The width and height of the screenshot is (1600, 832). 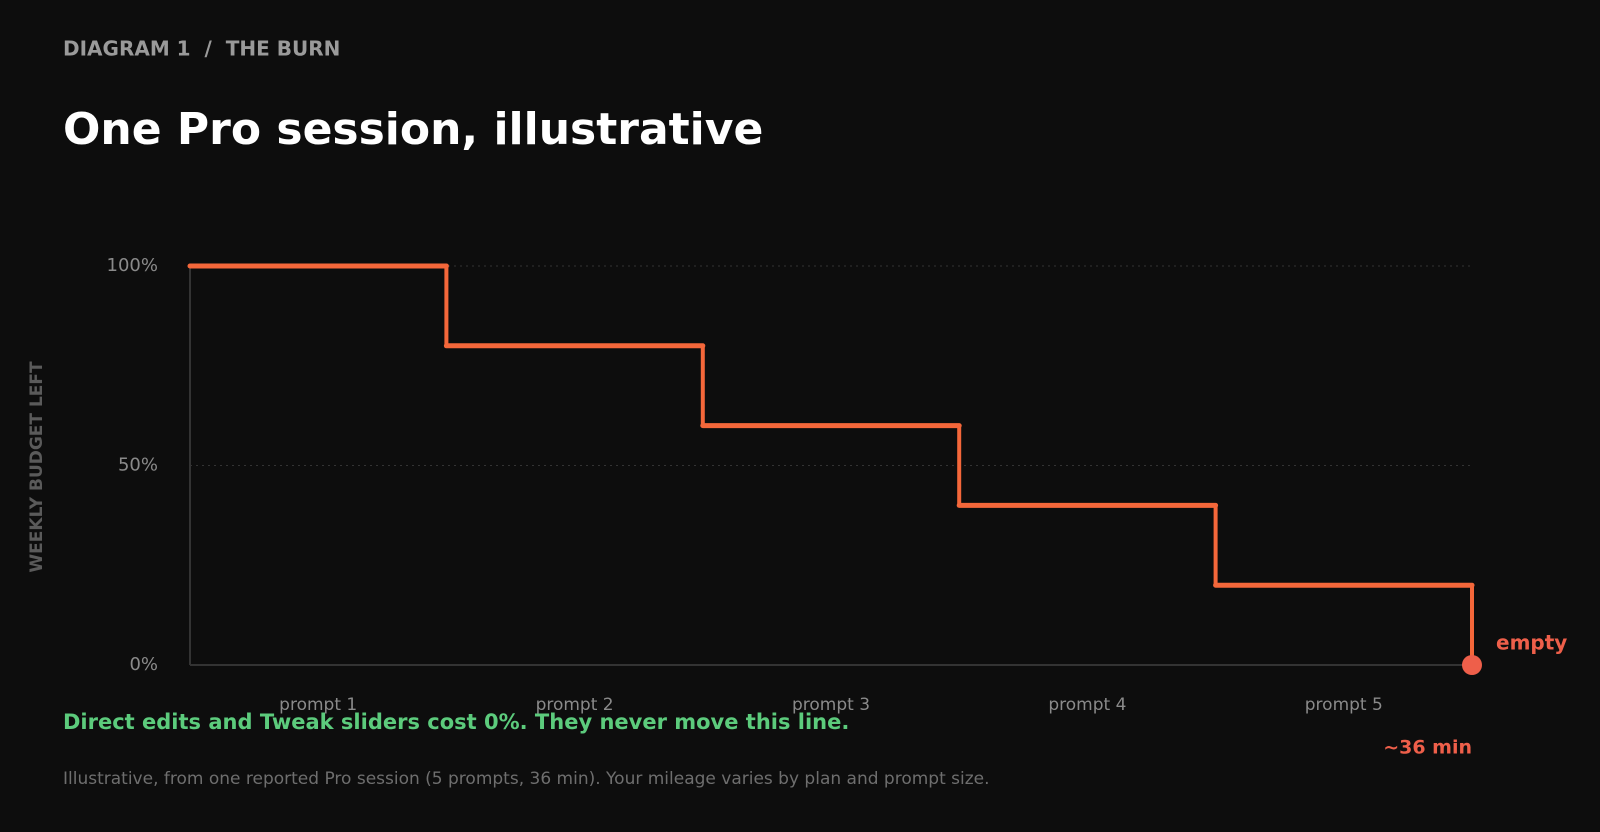 I want to click on y-axis-label: WEEKLY BUDGET LEFT, so click(x=37, y=467).